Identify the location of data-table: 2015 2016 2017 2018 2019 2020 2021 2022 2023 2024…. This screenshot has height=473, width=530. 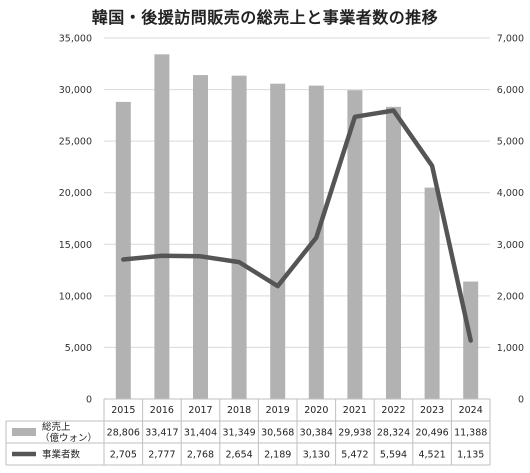
(248, 432).